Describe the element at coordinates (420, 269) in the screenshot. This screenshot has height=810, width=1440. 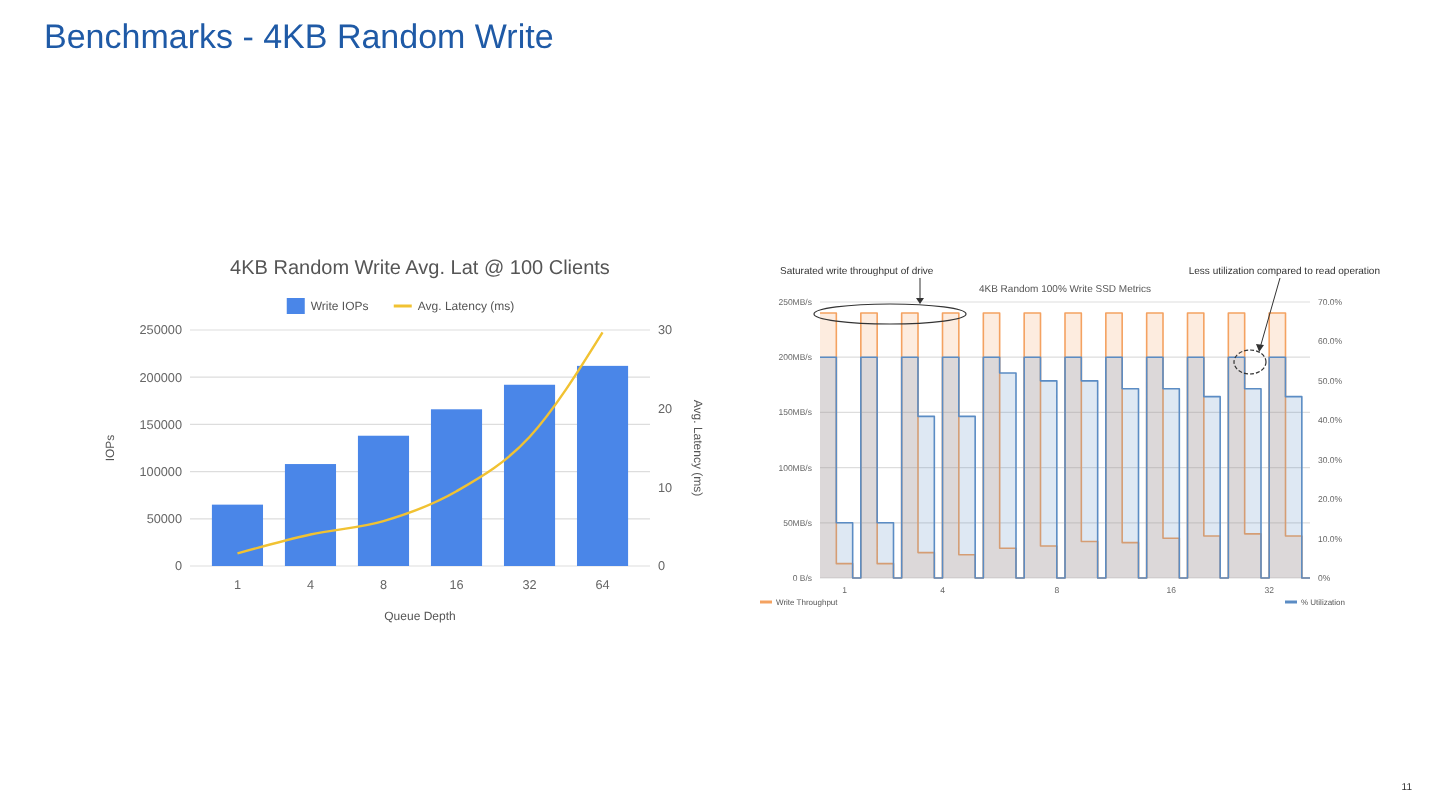
I see `chart-title: 4KB Random Write Avg. Lat @ 100 Clients` at that location.